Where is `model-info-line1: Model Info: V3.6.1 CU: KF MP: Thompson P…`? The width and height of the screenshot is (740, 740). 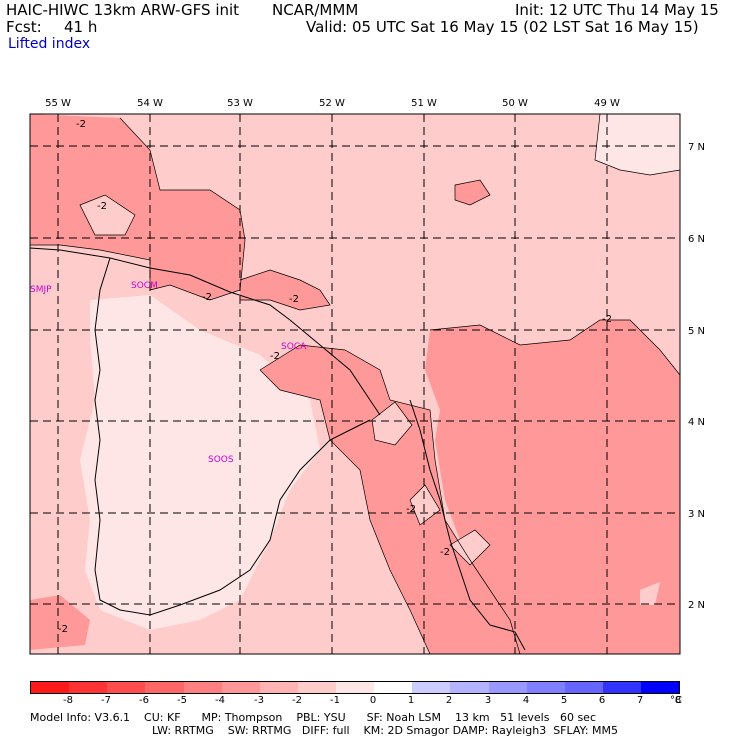 model-info-line1: Model Info: V3.6.1 CU: KF MP: Thompson P… is located at coordinates (313, 717).